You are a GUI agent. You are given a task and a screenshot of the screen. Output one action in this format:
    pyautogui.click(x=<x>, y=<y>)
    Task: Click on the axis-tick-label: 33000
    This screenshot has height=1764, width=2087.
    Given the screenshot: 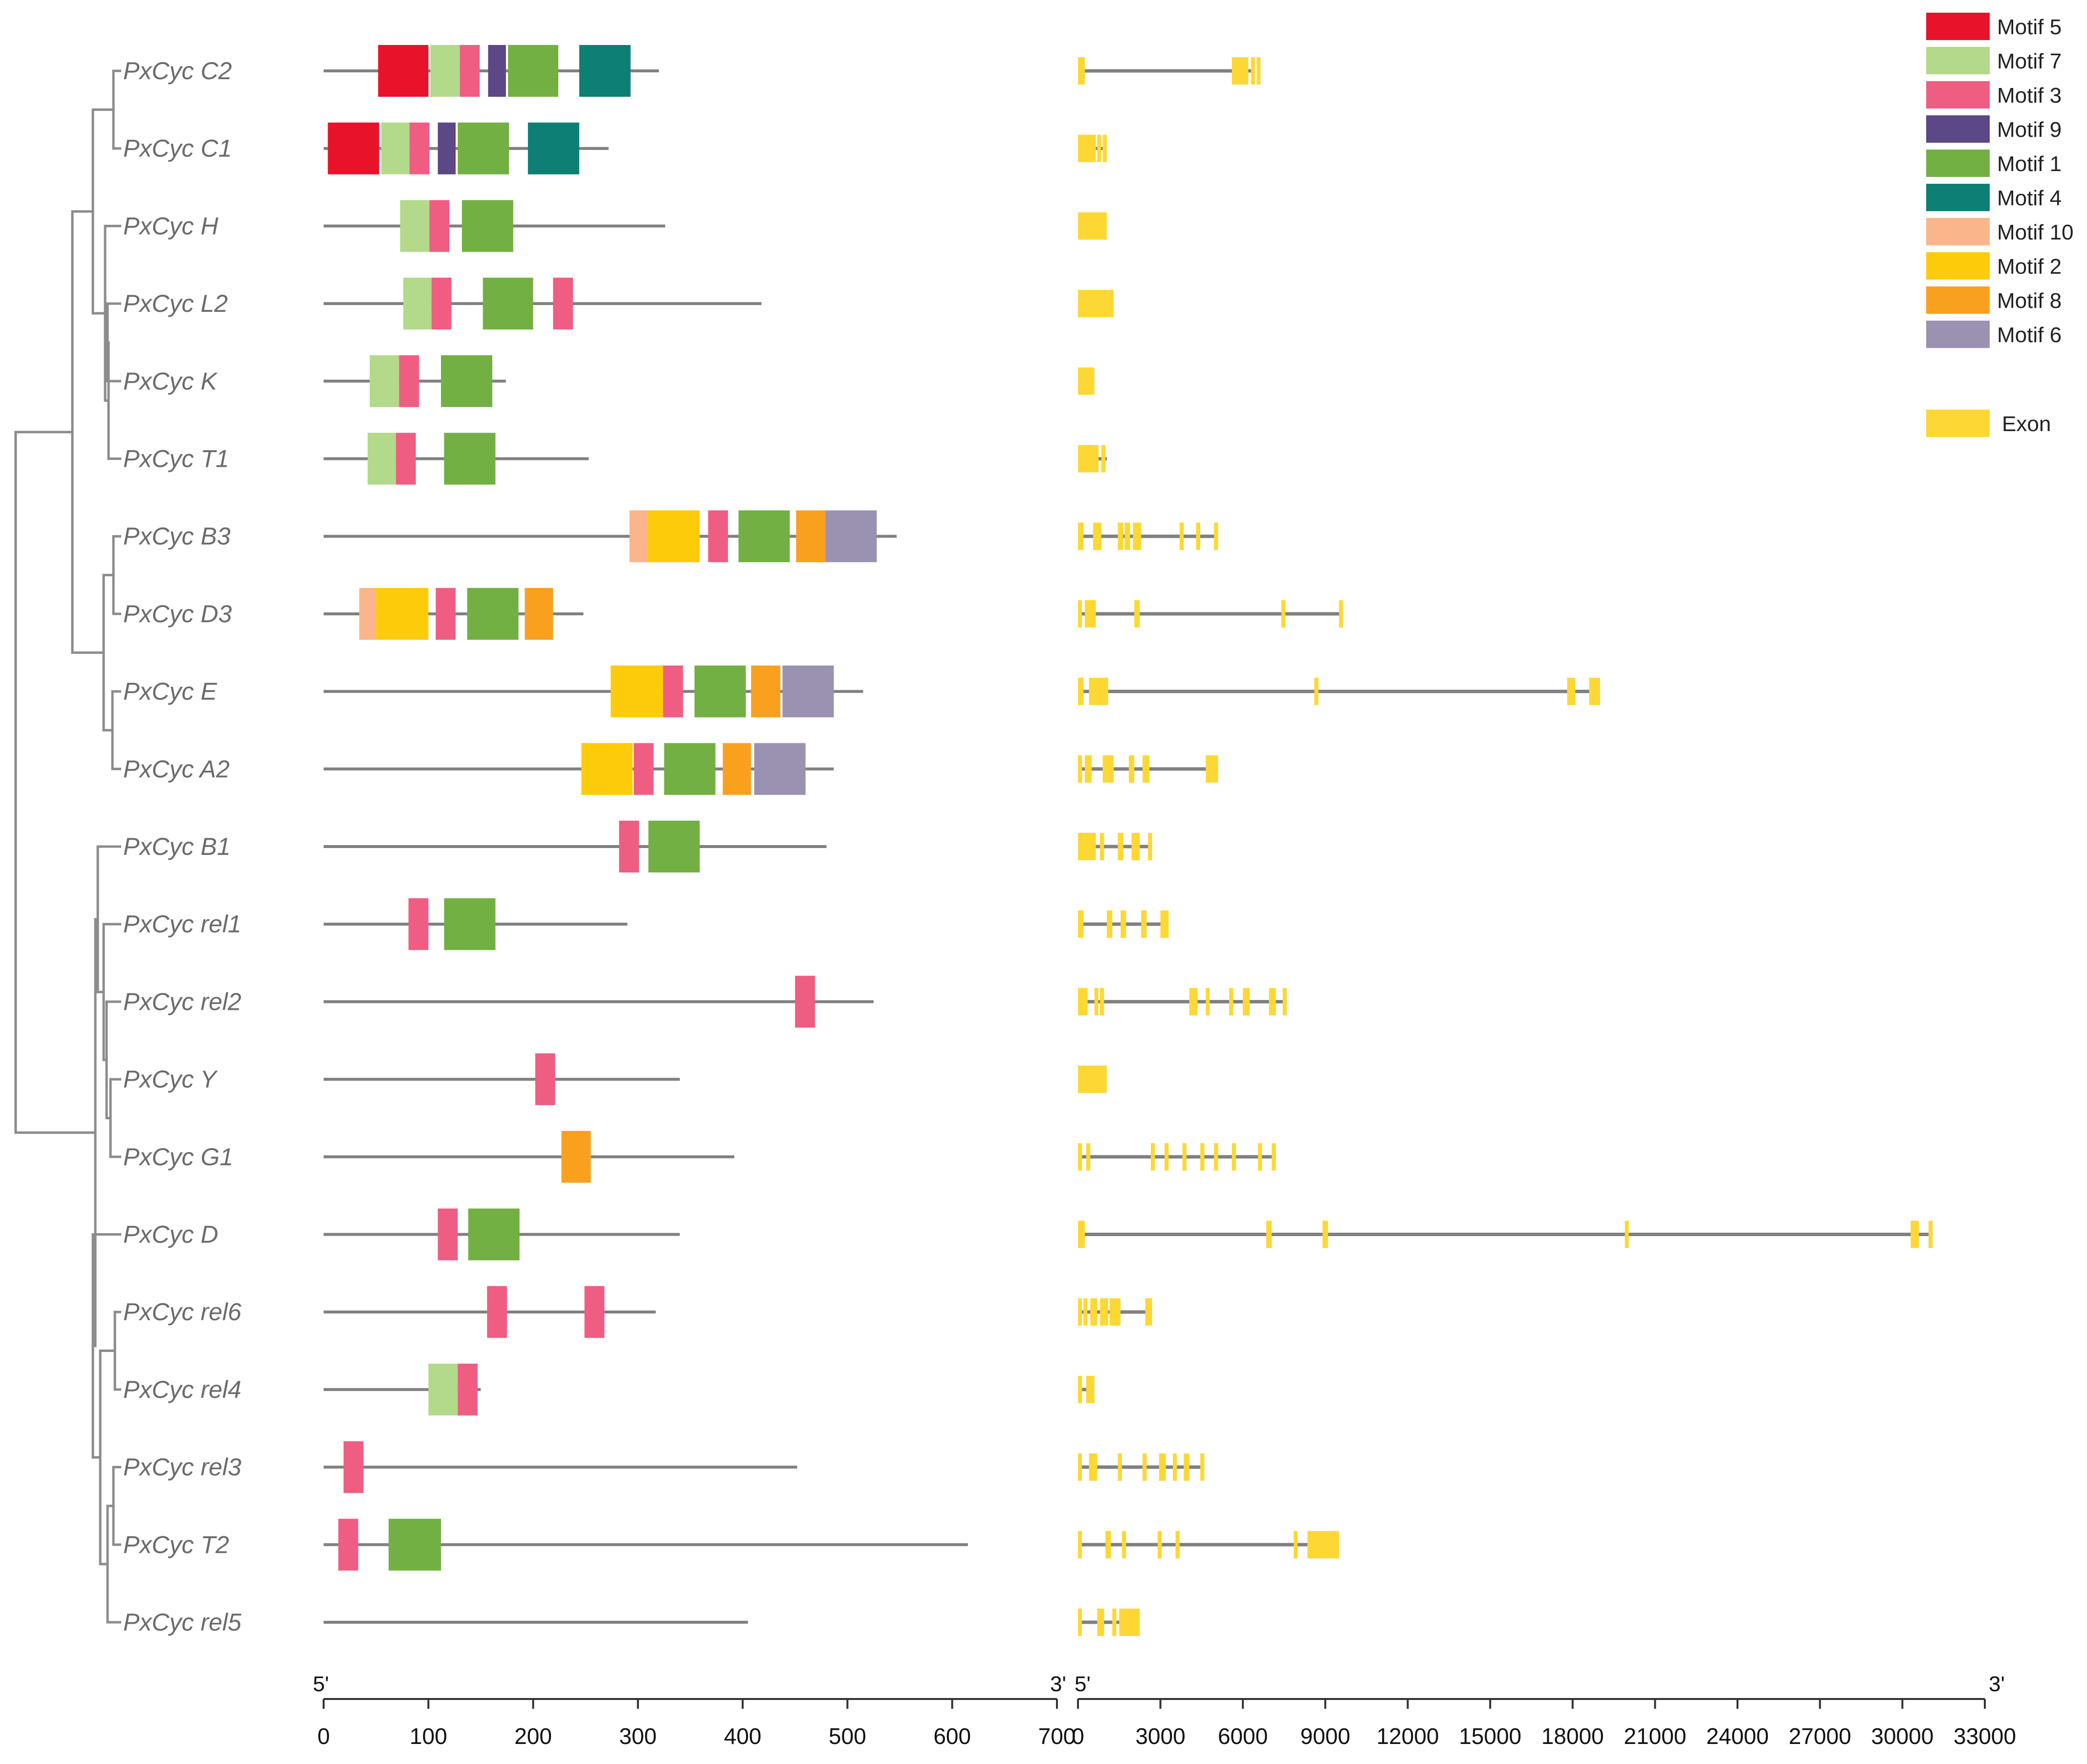 What is the action you would take?
    pyautogui.click(x=1985, y=1736)
    